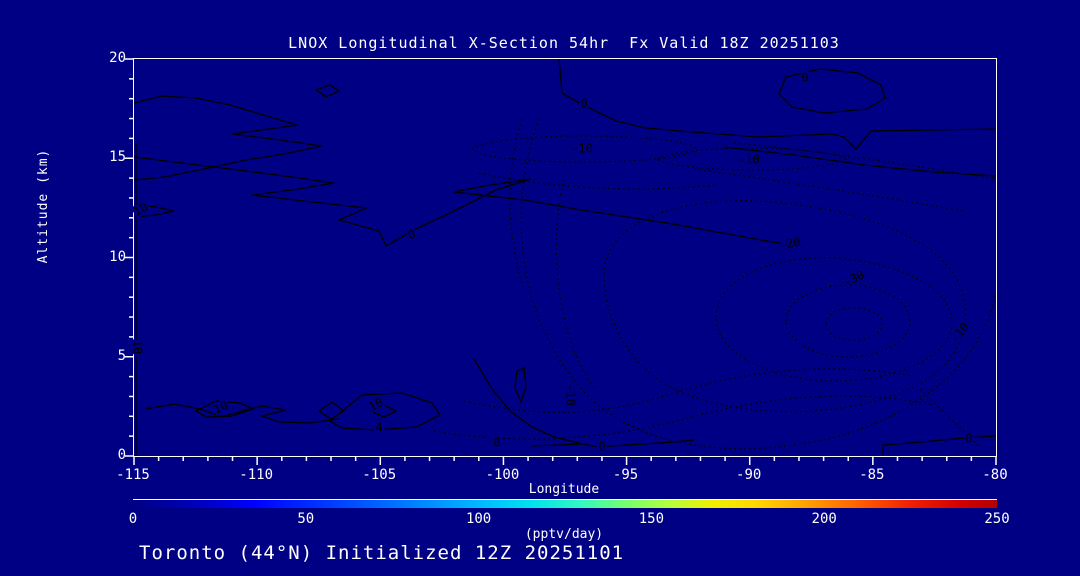 This screenshot has height=576, width=1080. What do you see at coordinates (854, 279) in the screenshot?
I see `contour-label: -30` at bounding box center [854, 279].